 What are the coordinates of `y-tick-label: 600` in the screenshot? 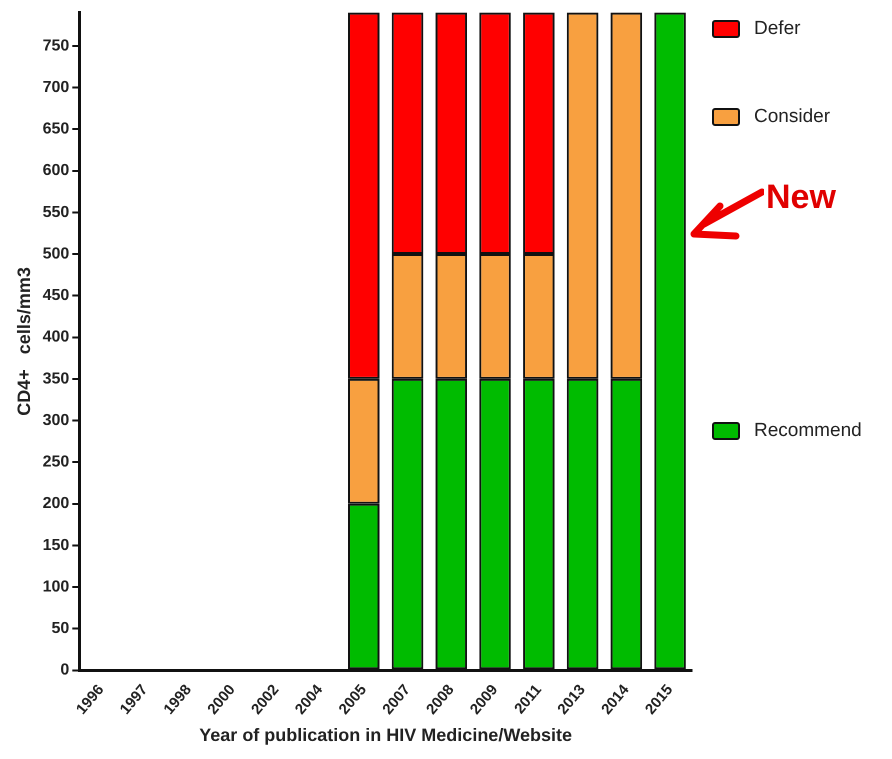 It's located at (56, 171).